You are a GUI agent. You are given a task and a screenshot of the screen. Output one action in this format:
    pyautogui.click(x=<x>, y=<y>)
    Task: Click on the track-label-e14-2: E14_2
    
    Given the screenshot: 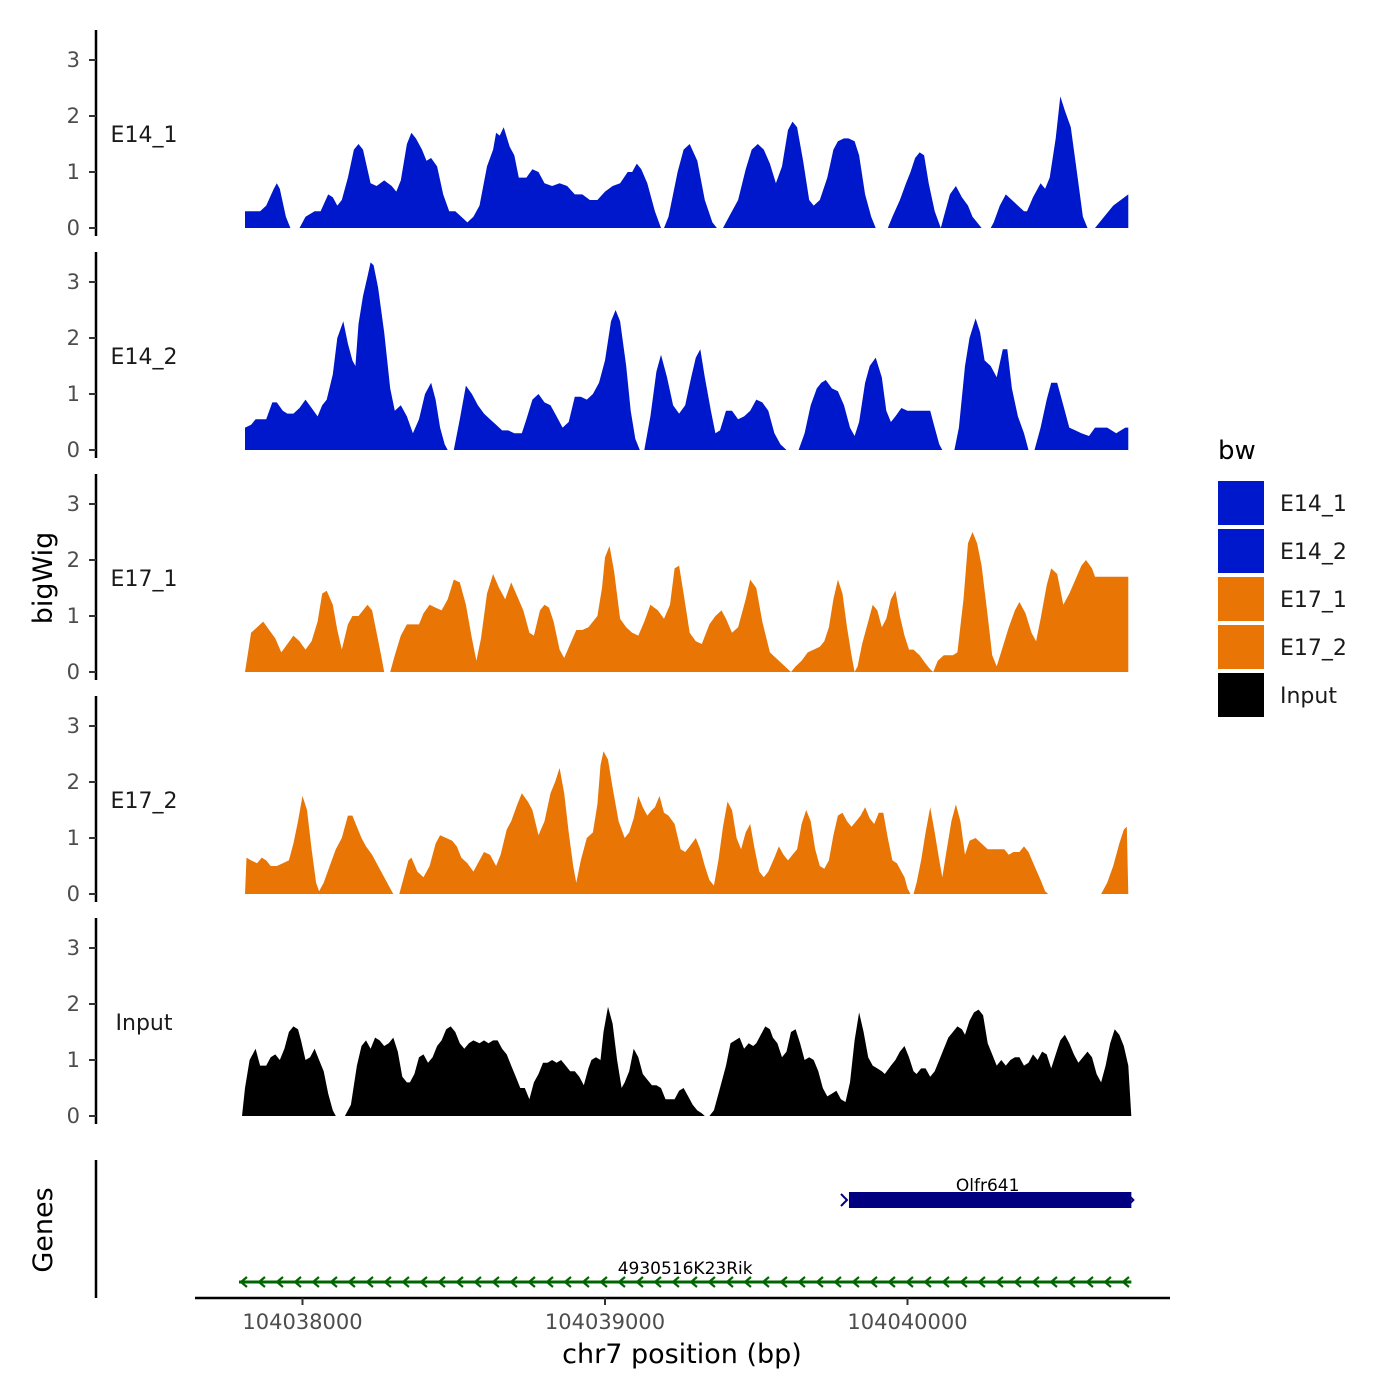 What is the action you would take?
    pyautogui.click(x=144, y=357)
    